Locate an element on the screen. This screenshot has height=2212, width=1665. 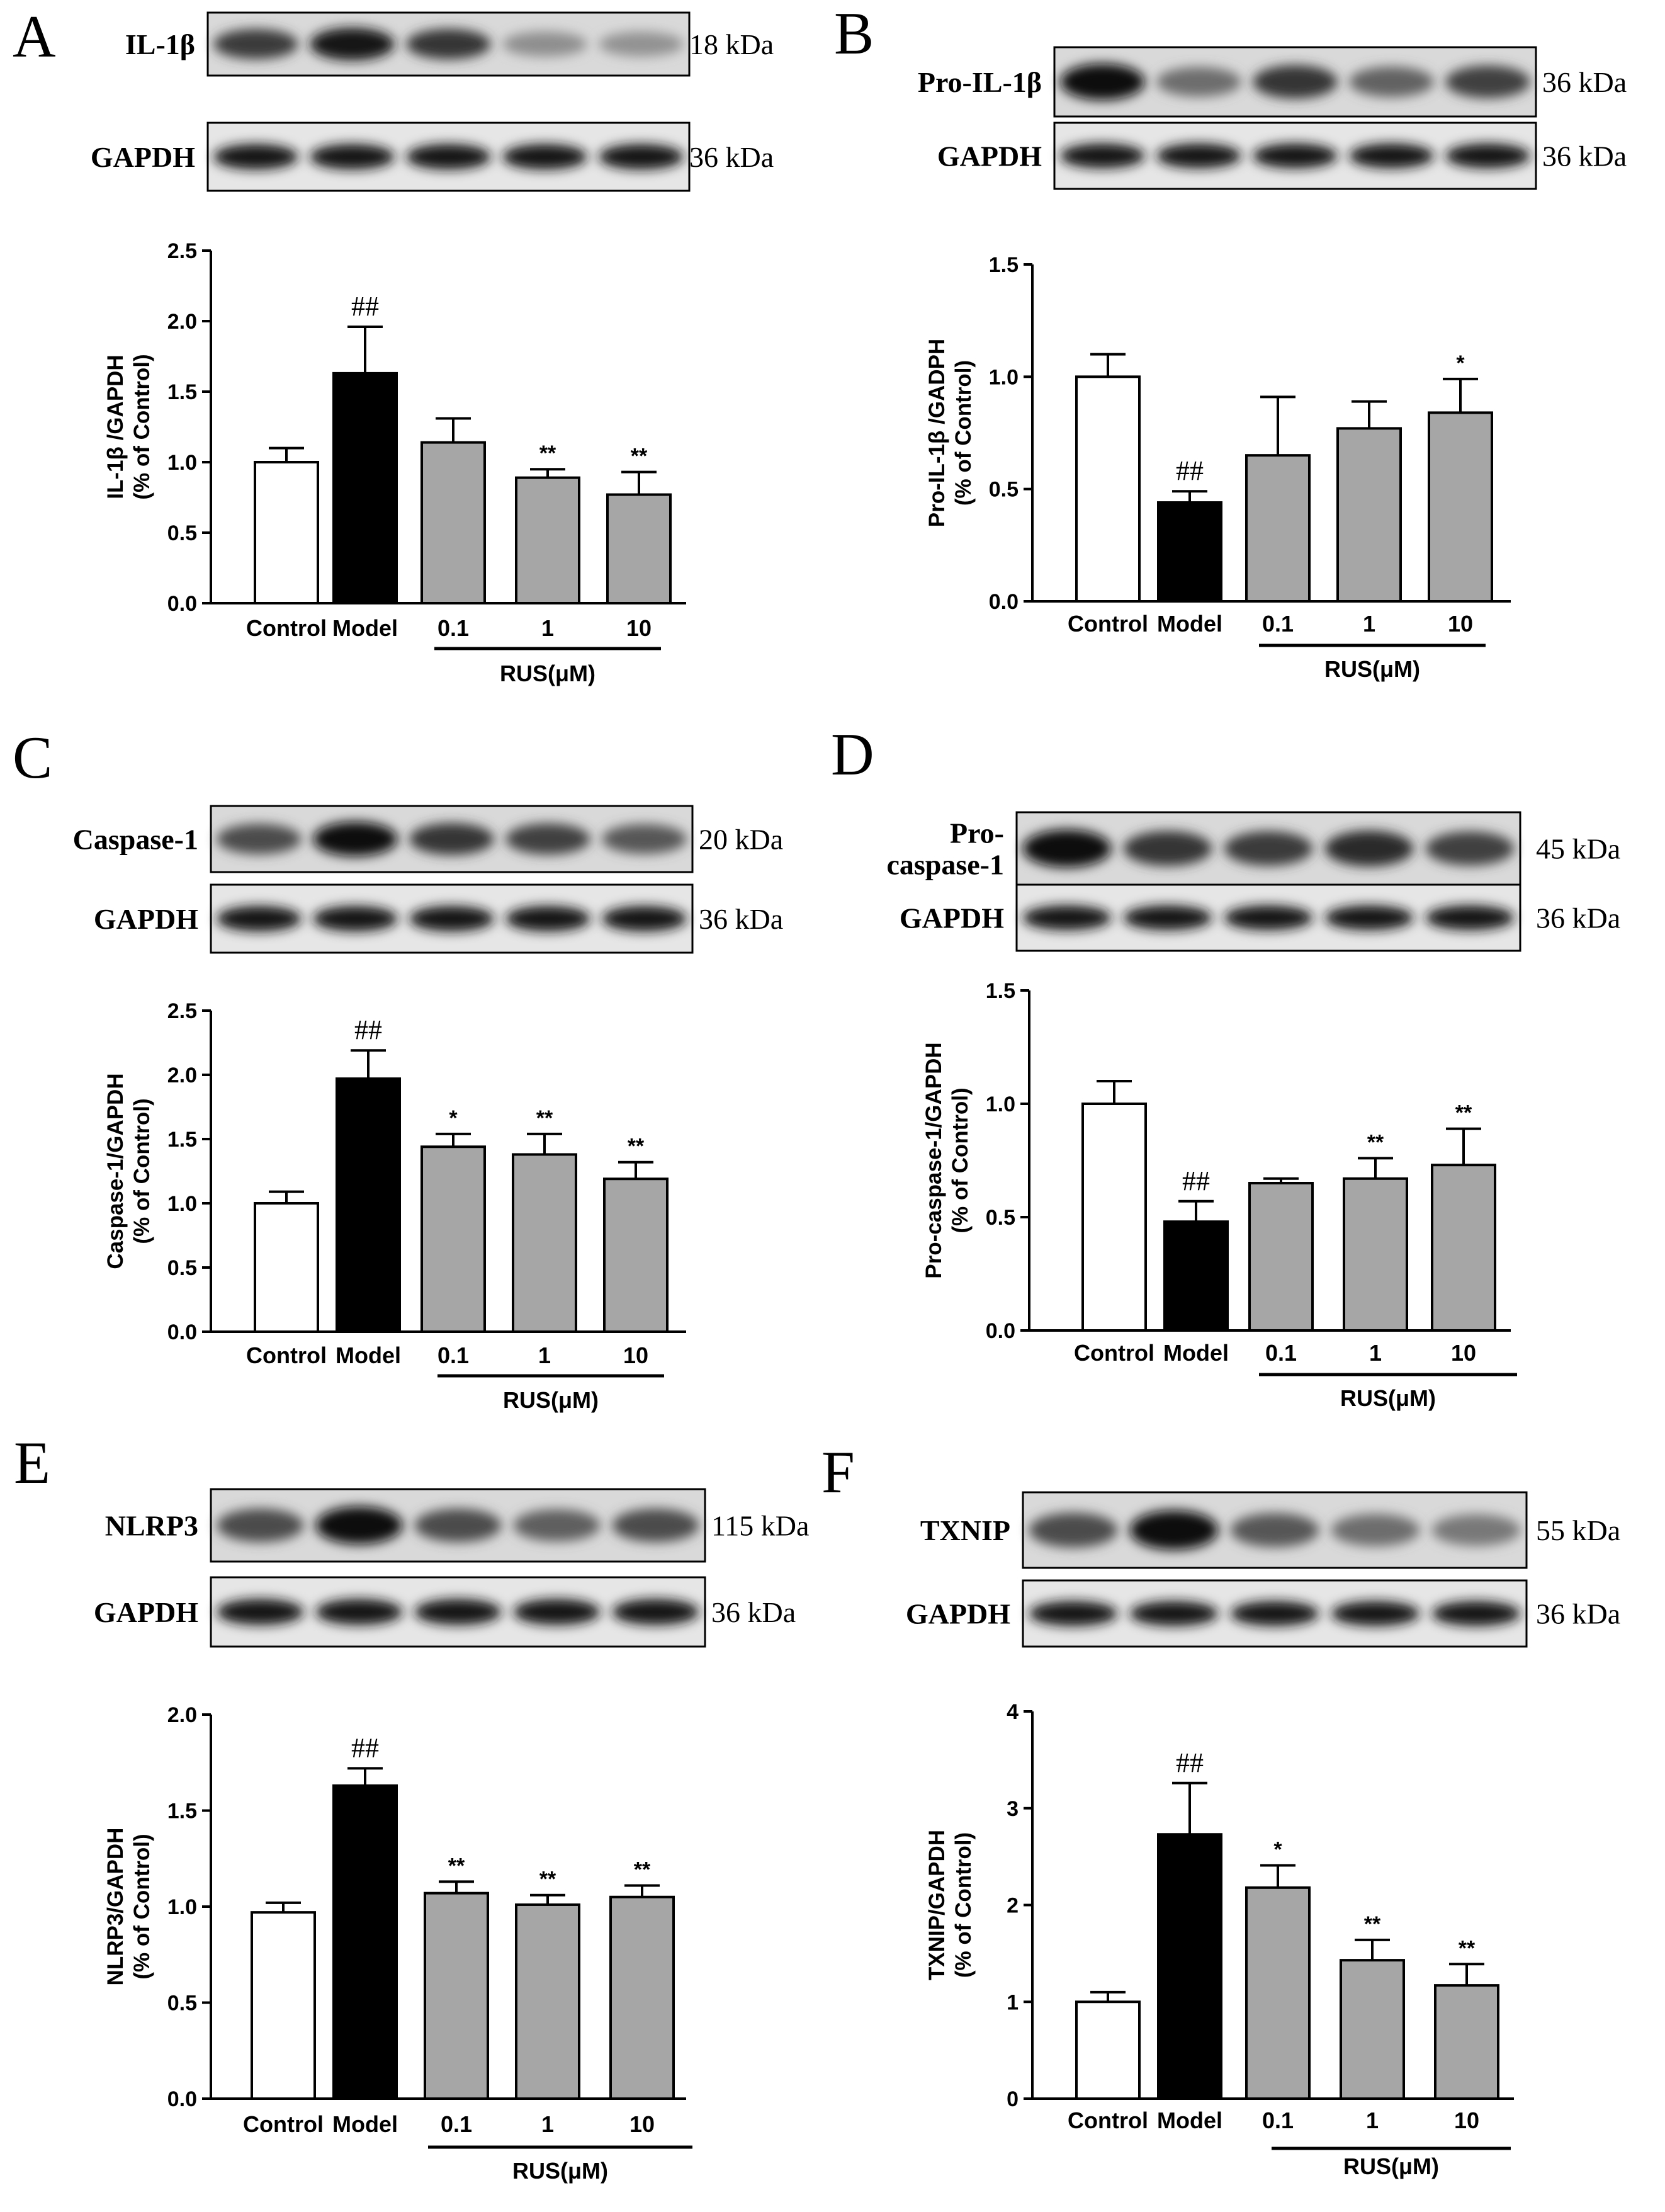
blot-label: IL-1β is located at coordinates (160, 44).